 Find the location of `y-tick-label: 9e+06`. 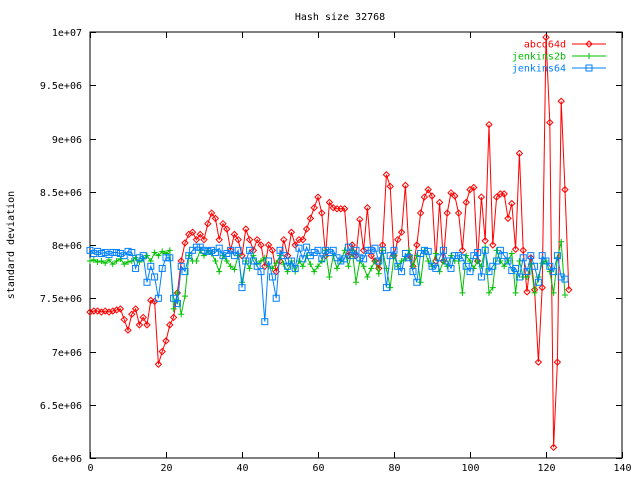

y-tick-label: 9e+06 is located at coordinates (67, 140).